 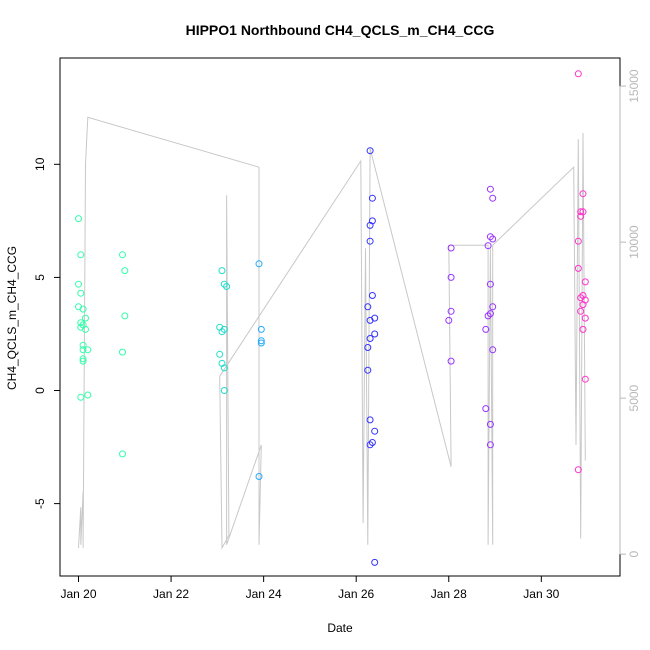 I want to click on x-tick-label: Jan 26, so click(x=356, y=594).